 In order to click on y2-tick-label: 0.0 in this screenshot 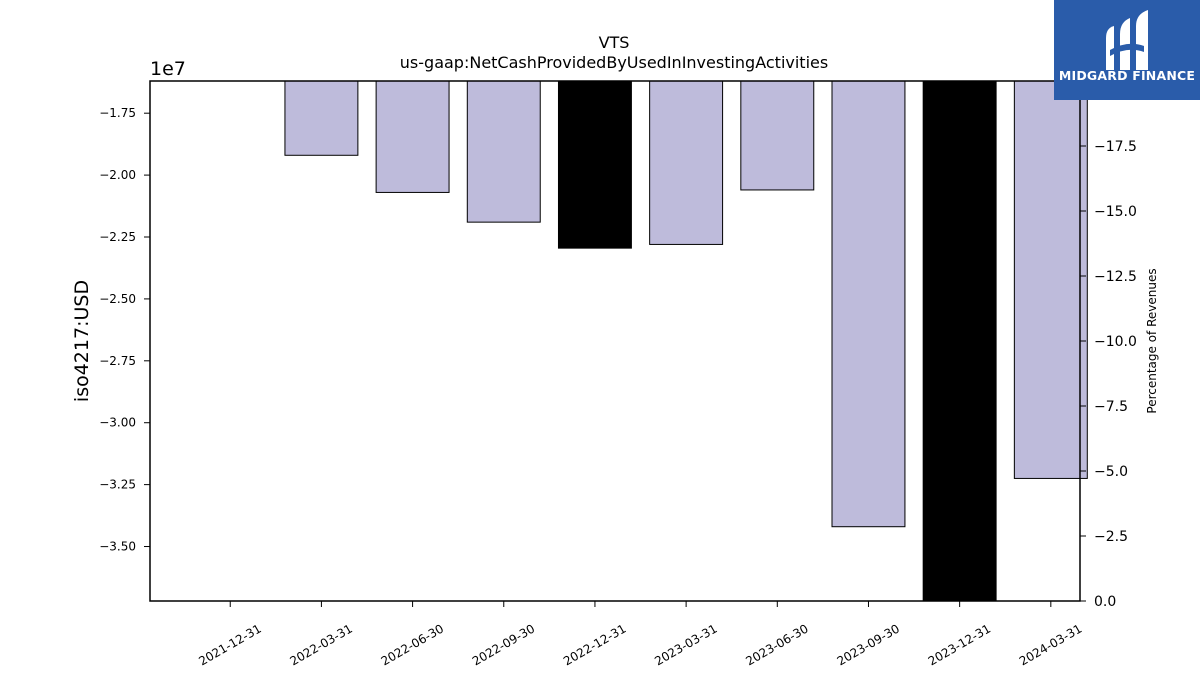, I will do `click(1105, 602)`.